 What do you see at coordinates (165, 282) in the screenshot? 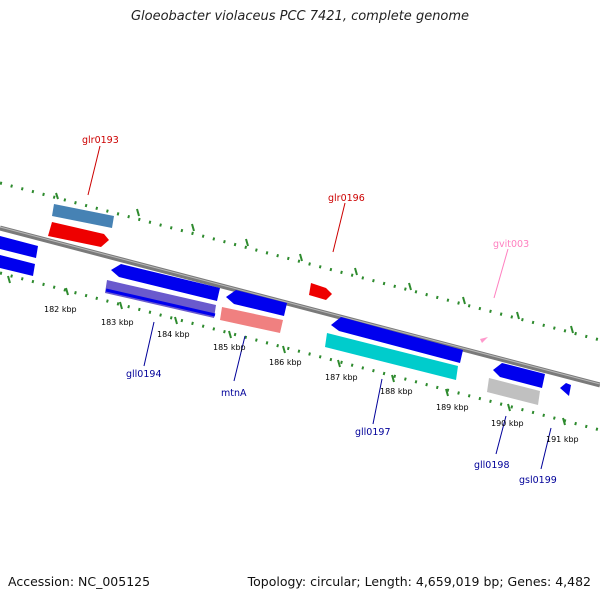
I see `gene-gll0194-arrow` at bounding box center [165, 282].